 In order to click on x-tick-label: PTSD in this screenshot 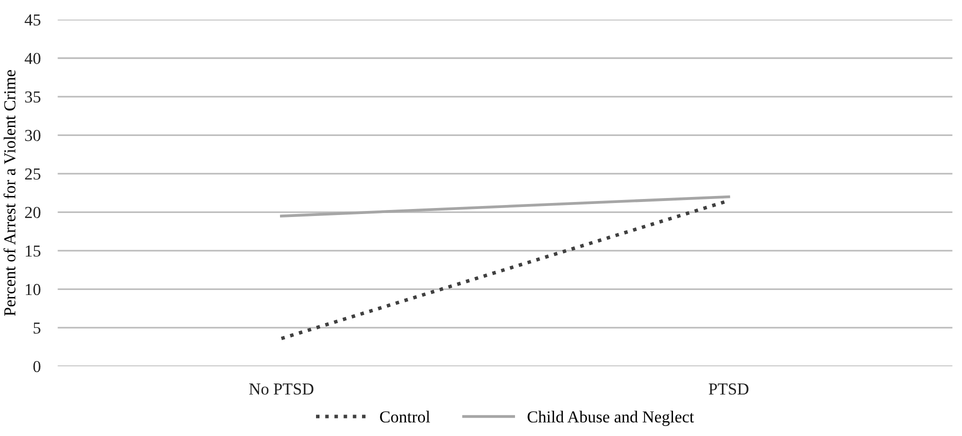, I will do `click(728, 389)`.